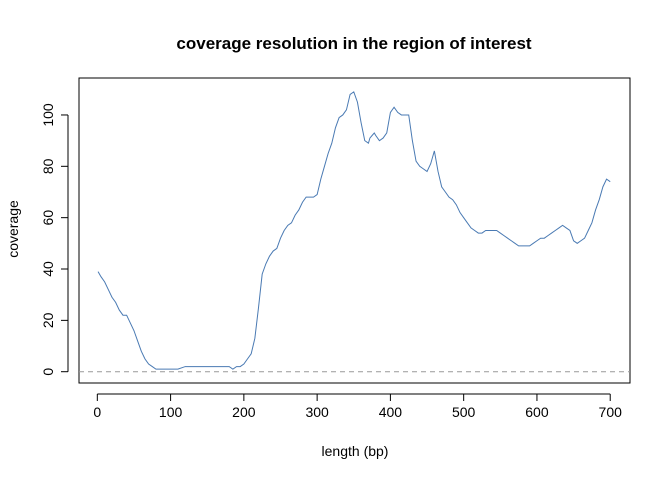 This screenshot has width=672, height=480. I want to click on y-tick-label: 40, so click(48, 269).